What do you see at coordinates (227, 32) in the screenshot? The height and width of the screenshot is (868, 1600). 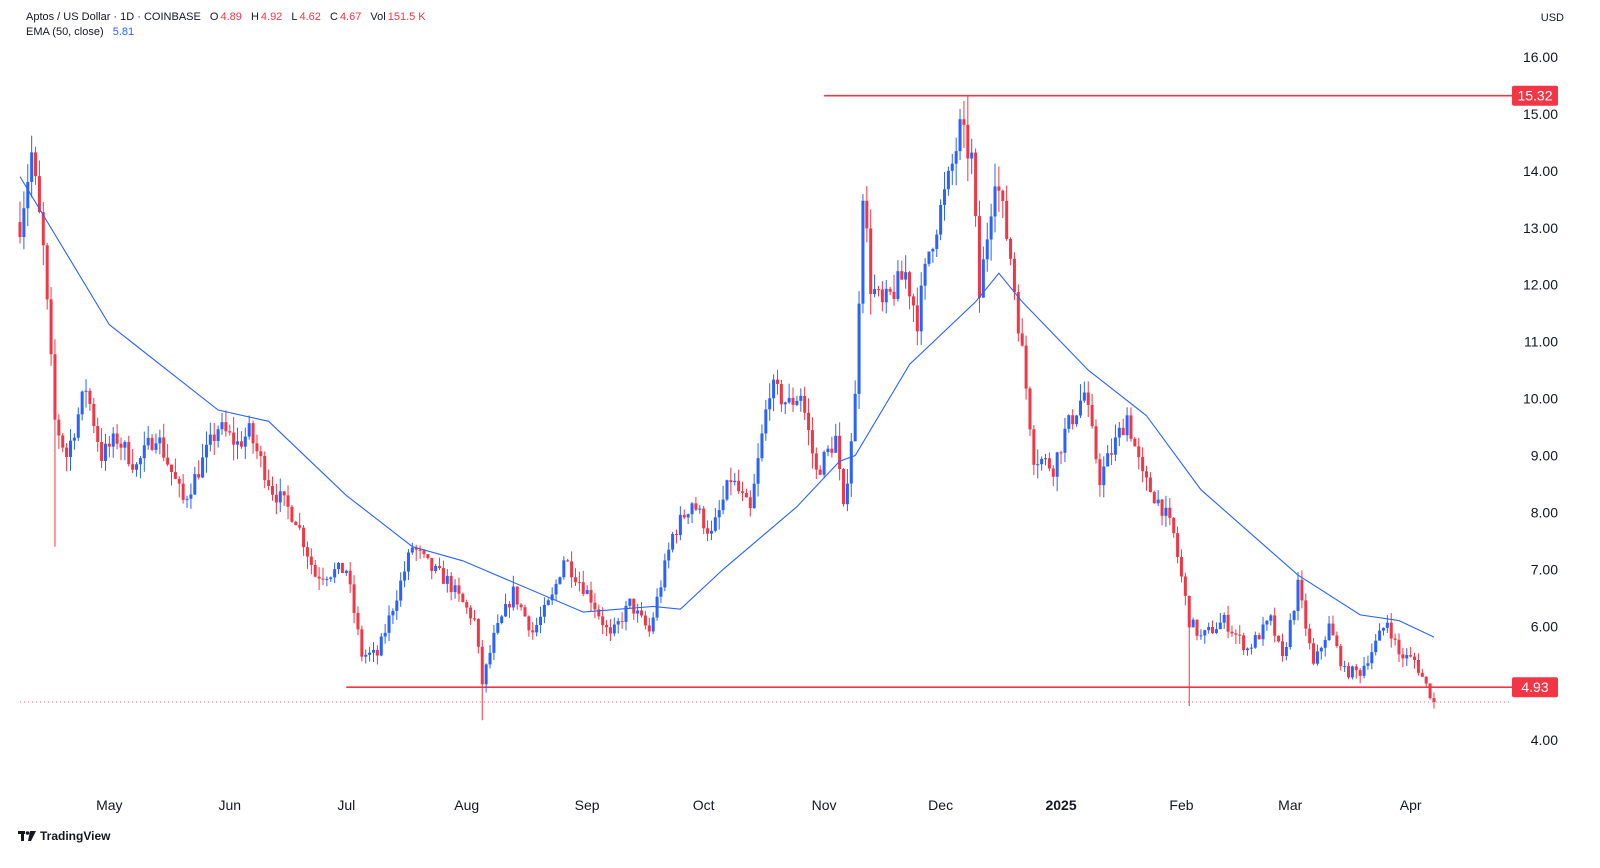 I see `ema-row: EMA (50, close) 5.81` at bounding box center [227, 32].